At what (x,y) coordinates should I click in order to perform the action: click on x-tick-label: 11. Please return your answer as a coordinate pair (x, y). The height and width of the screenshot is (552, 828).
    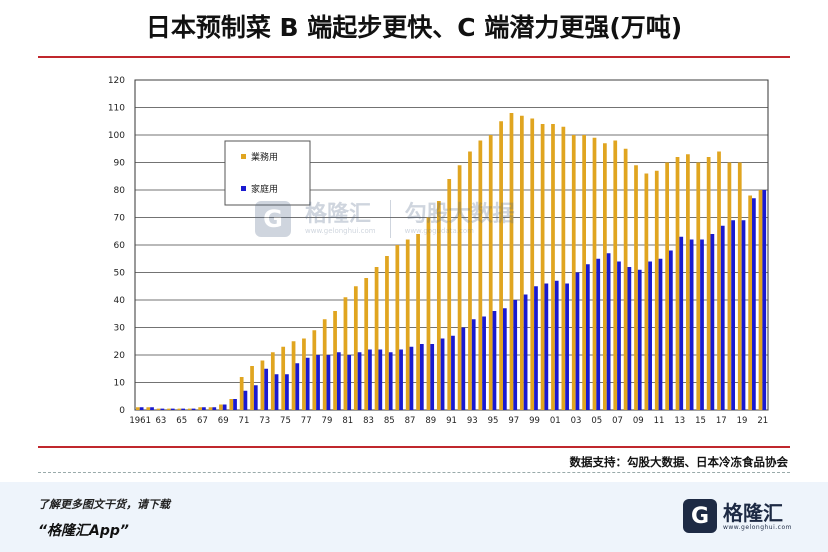
    Looking at the image, I should click on (659, 421).